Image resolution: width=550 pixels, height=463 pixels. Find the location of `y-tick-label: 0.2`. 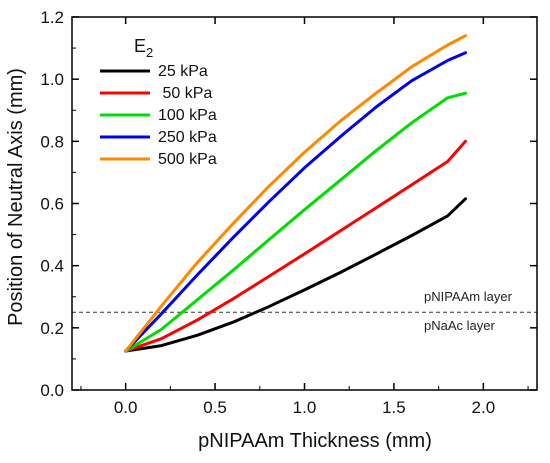

y-tick-label: 0.2 is located at coordinates (52, 328).